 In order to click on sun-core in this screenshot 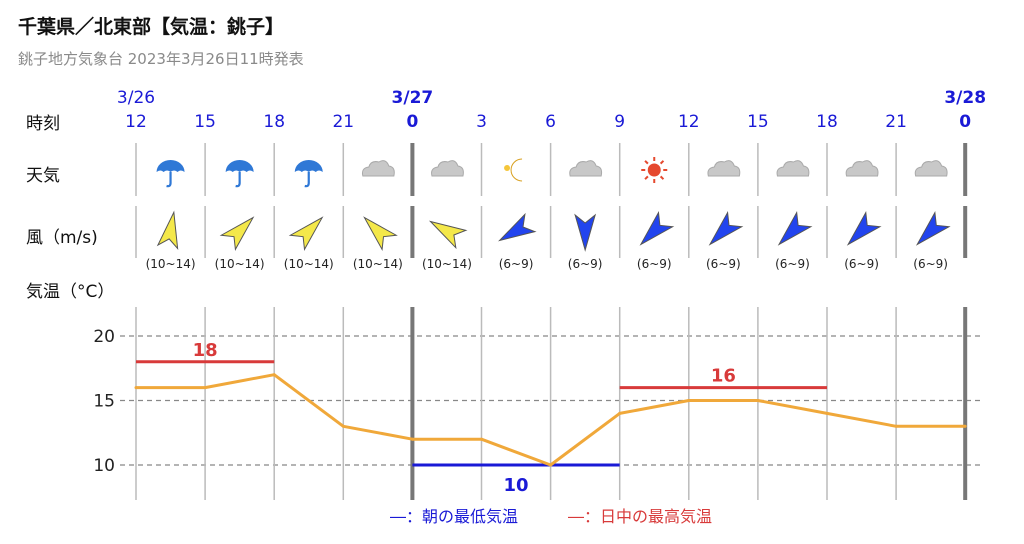, I will do `click(654, 170)`.